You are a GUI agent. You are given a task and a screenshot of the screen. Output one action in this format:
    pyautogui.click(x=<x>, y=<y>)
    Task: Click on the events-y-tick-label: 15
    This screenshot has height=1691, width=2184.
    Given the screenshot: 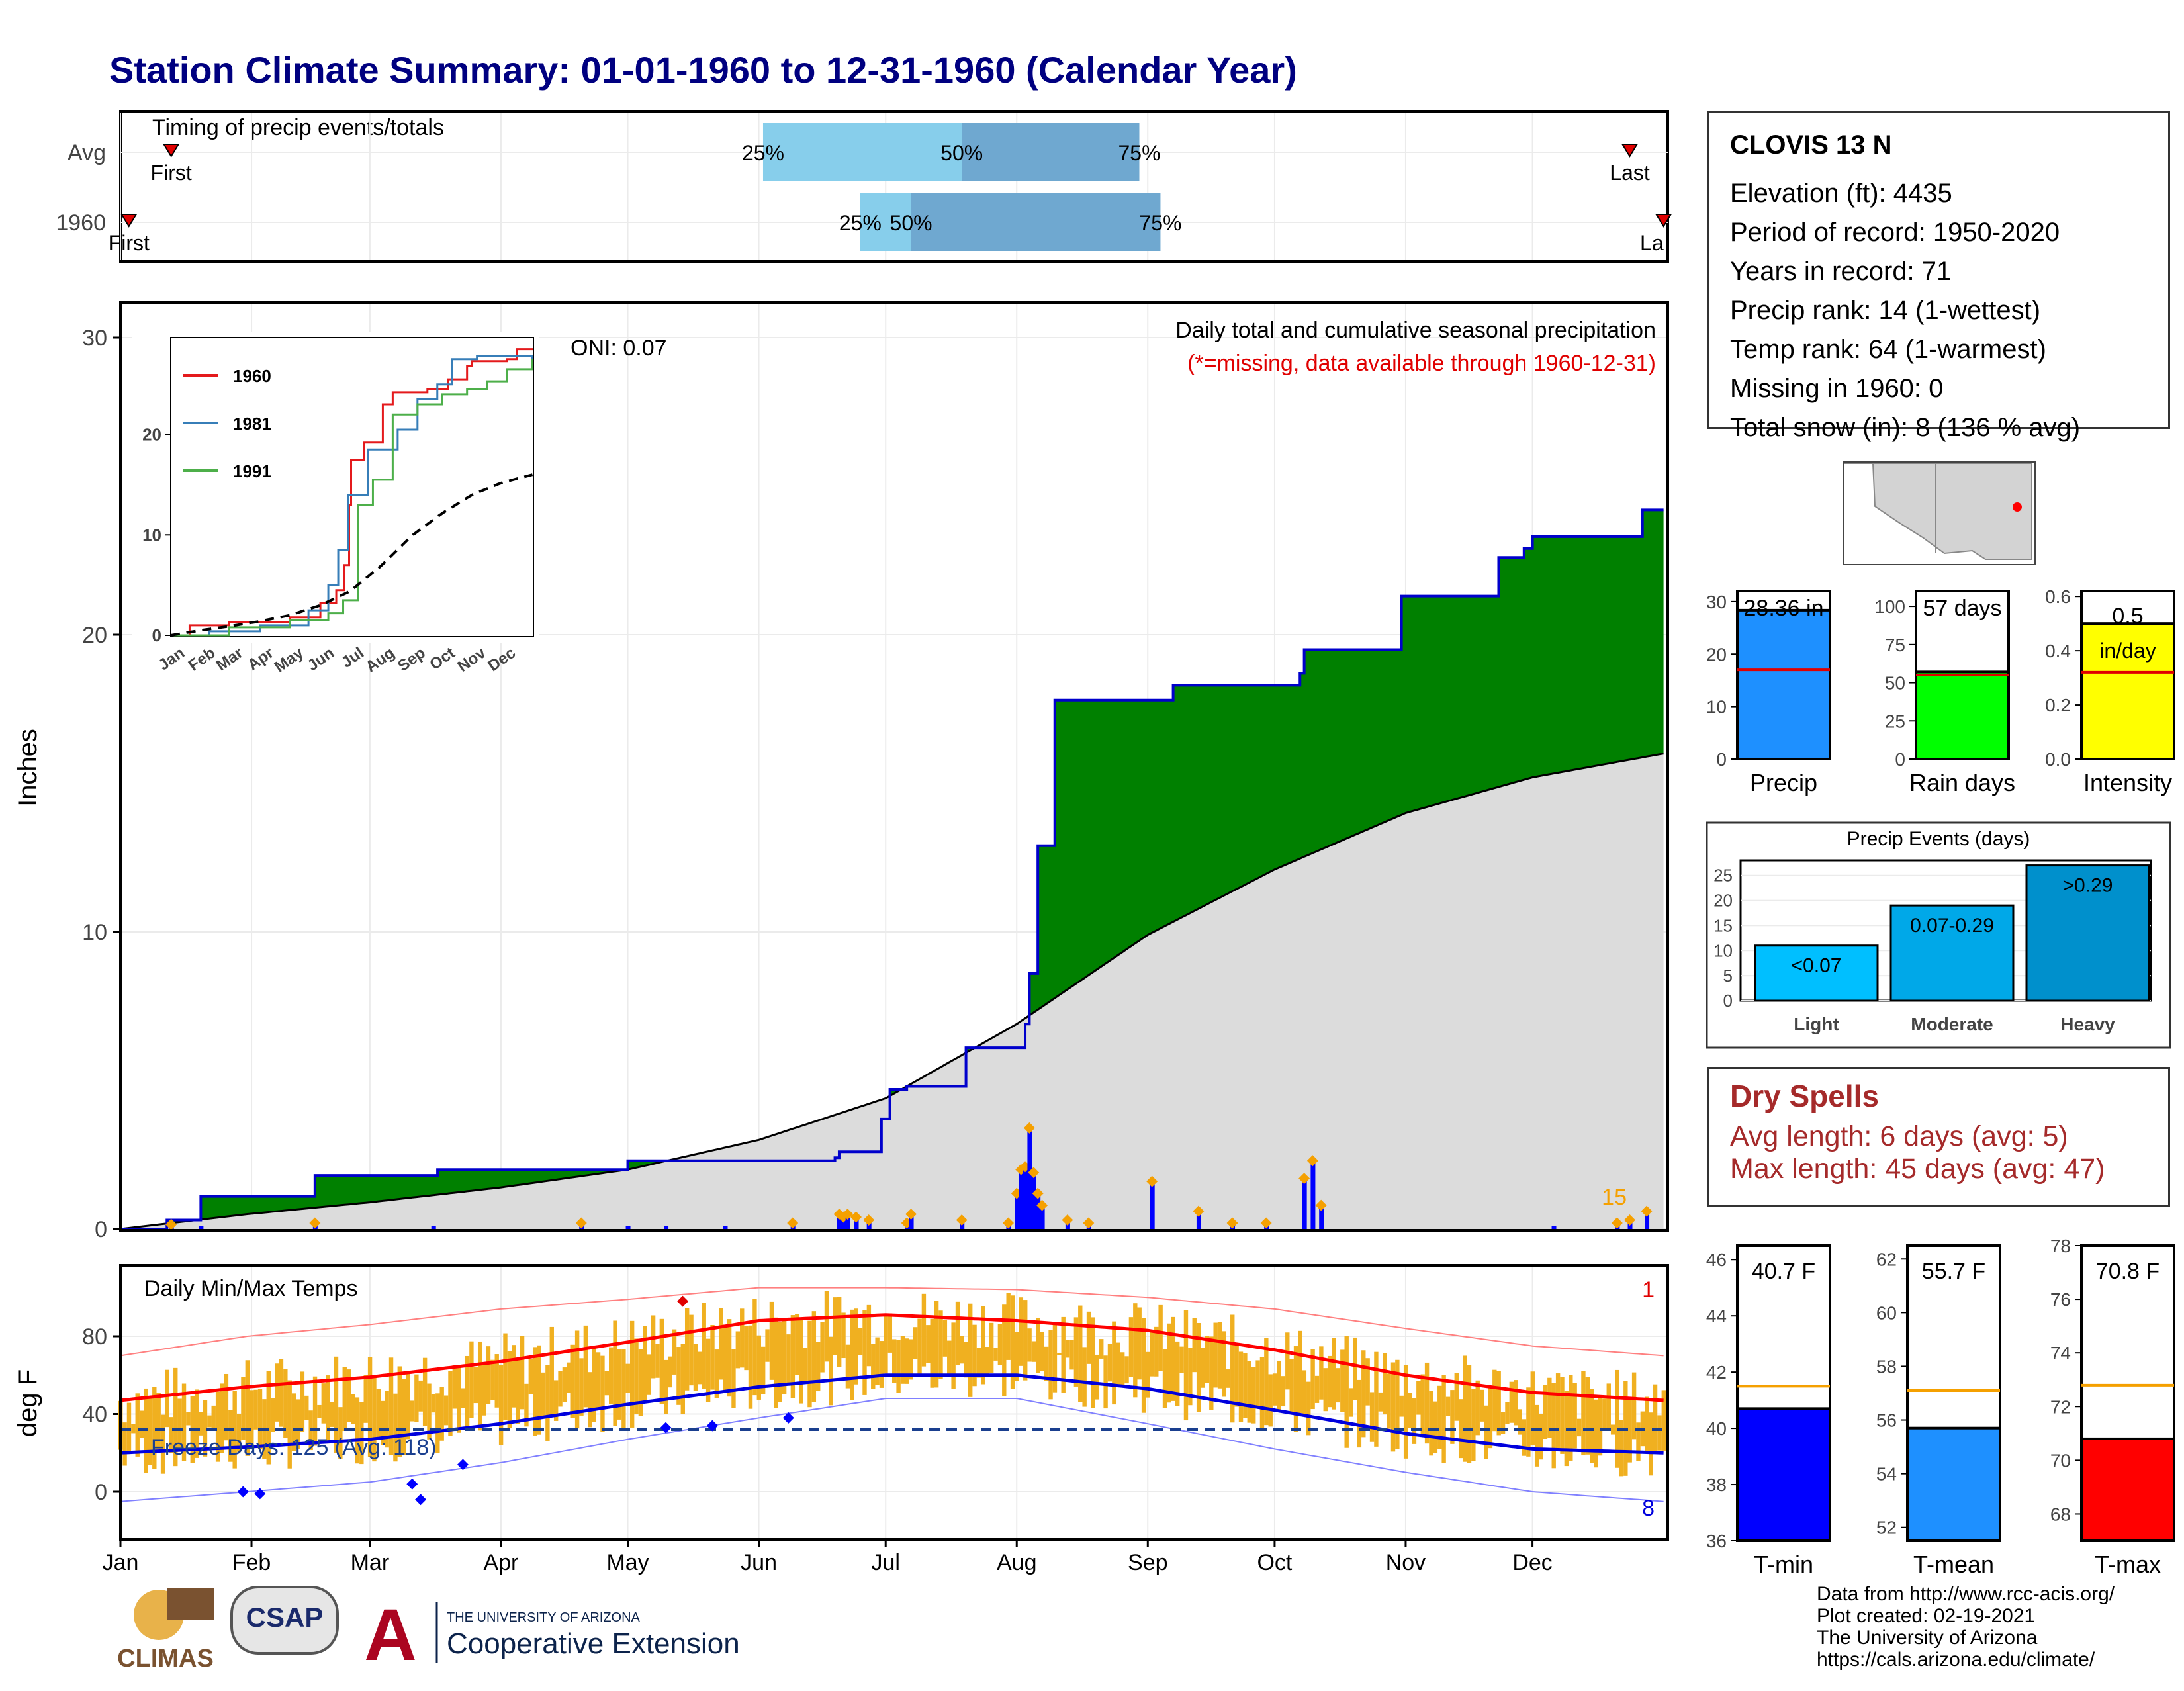 What is the action you would take?
    pyautogui.click(x=1723, y=925)
    